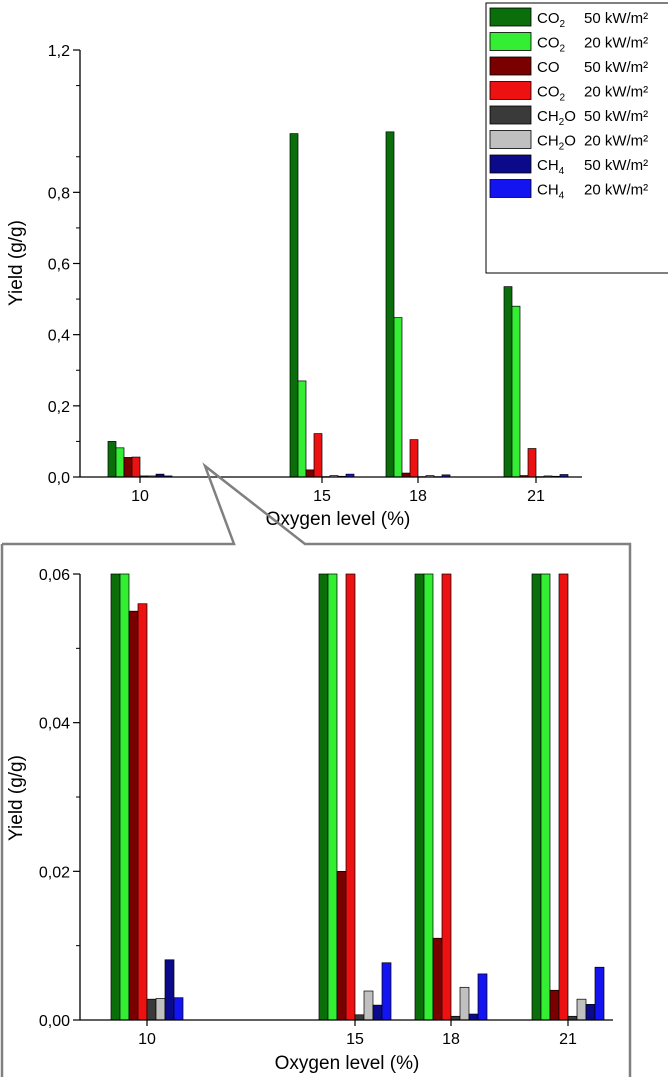 The width and height of the screenshot is (668, 1077). What do you see at coordinates (59, 51) in the screenshot?
I see `top-y-tick-label: 1,2` at bounding box center [59, 51].